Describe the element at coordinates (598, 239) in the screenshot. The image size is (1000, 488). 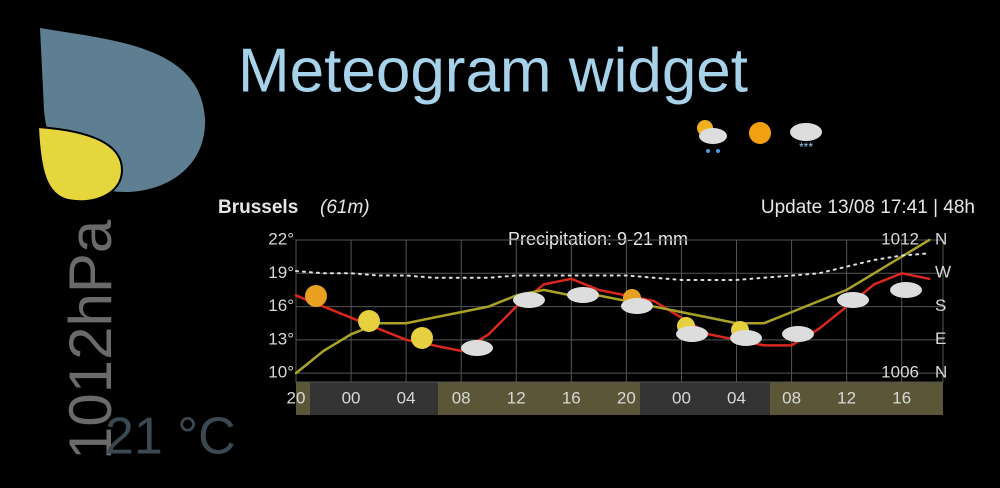
I see `chart-title: Precipitation: 9-21 mm` at that location.